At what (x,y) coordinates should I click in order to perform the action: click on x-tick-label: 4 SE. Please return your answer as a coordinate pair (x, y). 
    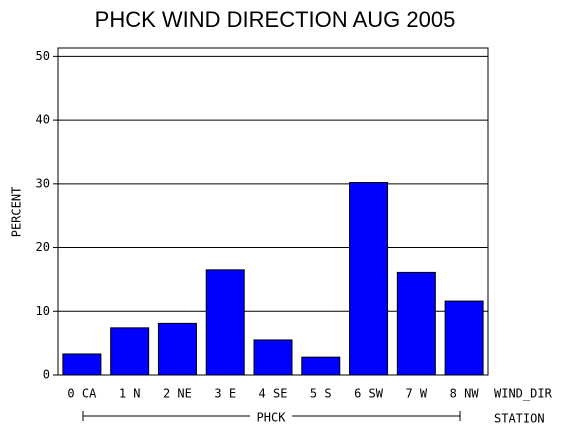
    Looking at the image, I should click on (273, 394).